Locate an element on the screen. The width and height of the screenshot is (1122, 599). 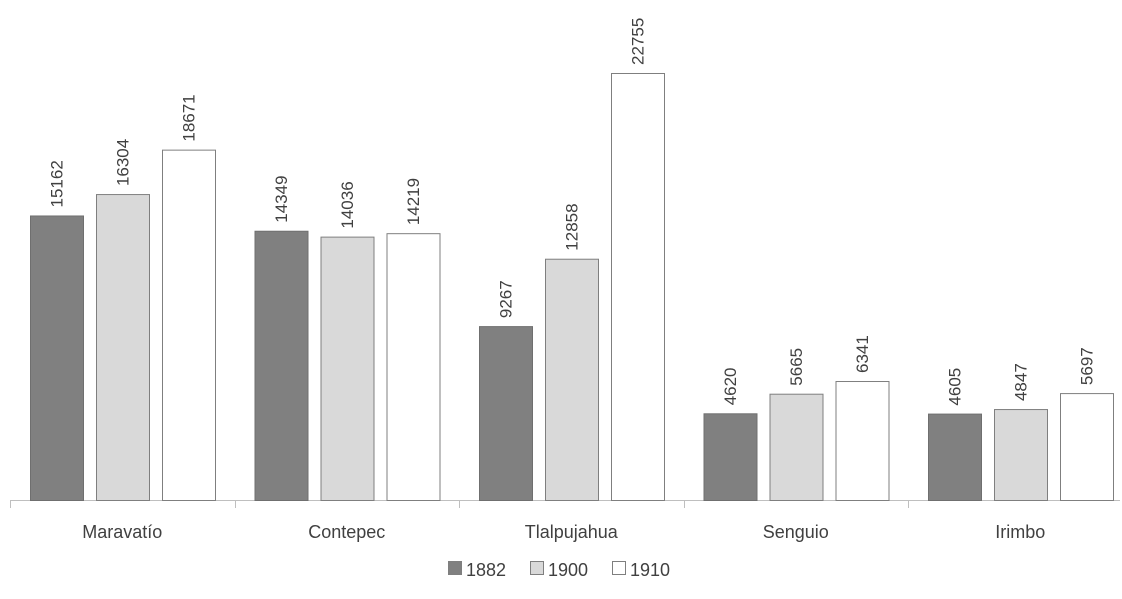
data-label: 14036 is located at coordinates (347, 204).